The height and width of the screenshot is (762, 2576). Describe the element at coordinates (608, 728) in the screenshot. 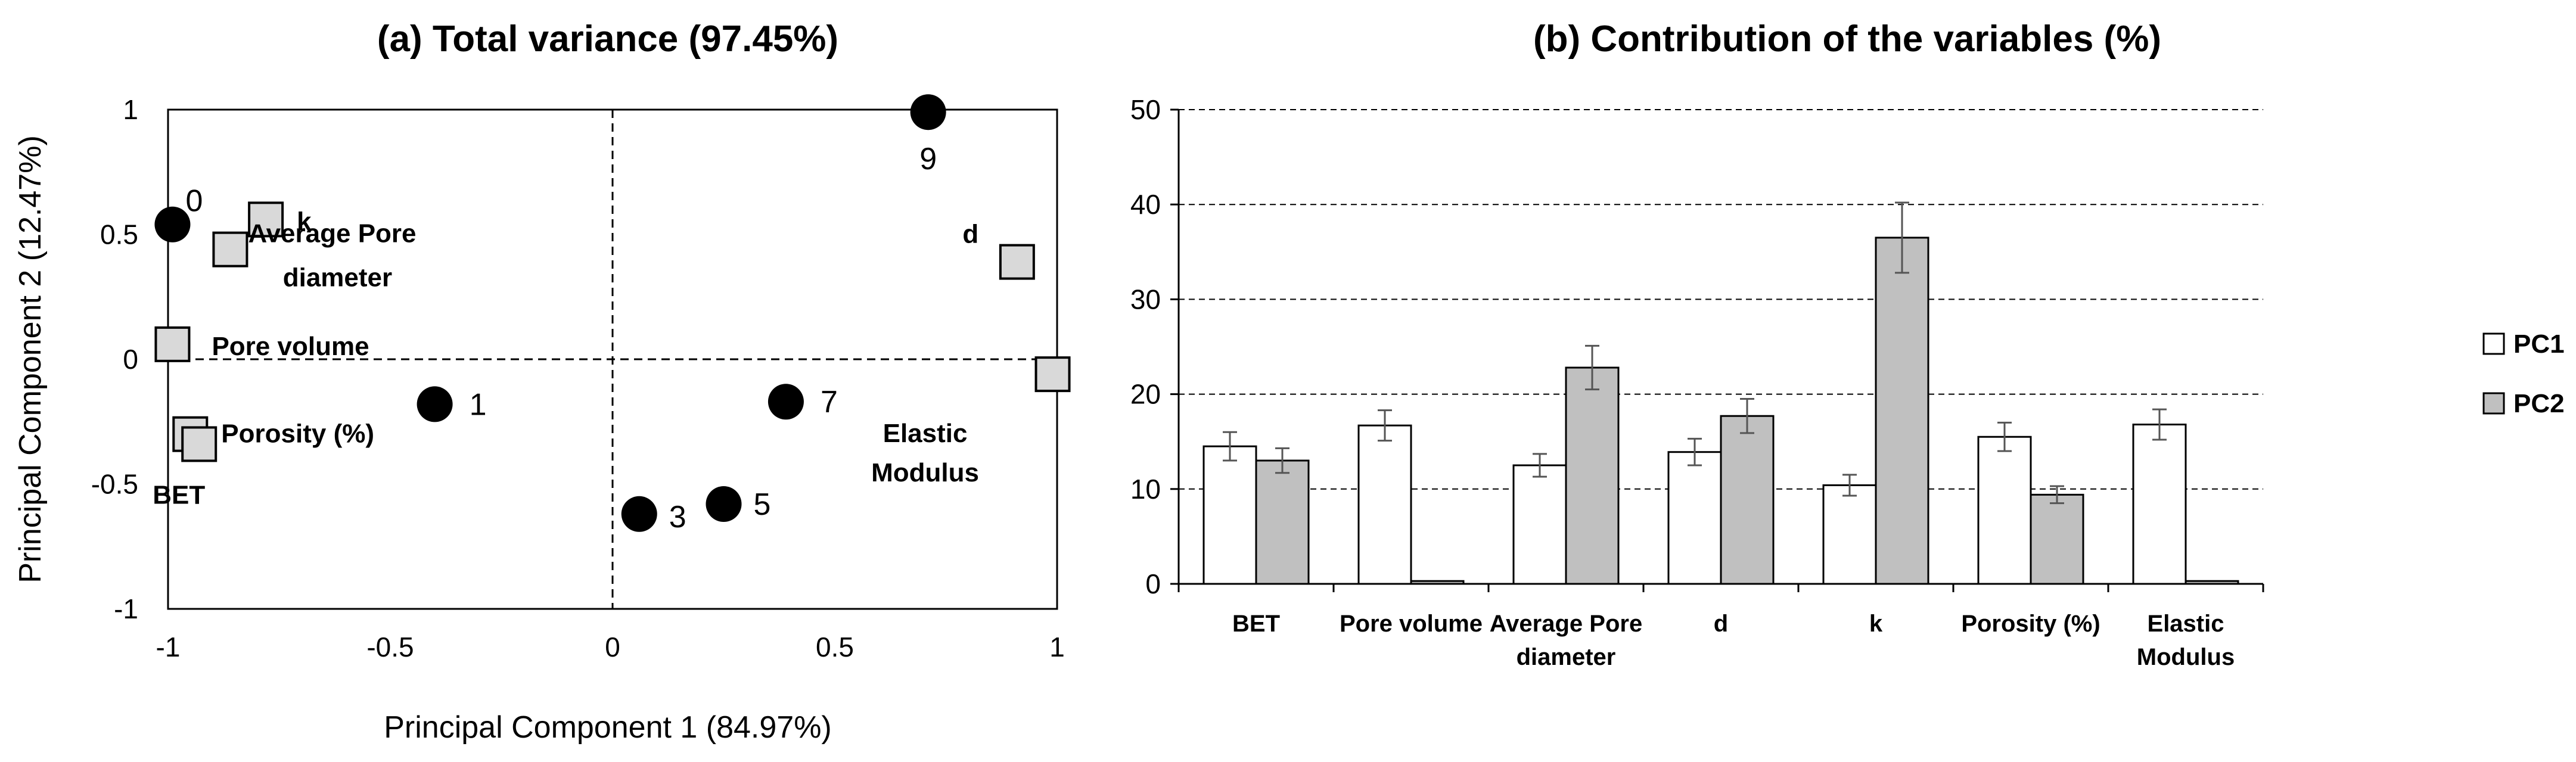

I see `panel-a-x-axis-title: Principal Component 1 (84.97%)` at that location.